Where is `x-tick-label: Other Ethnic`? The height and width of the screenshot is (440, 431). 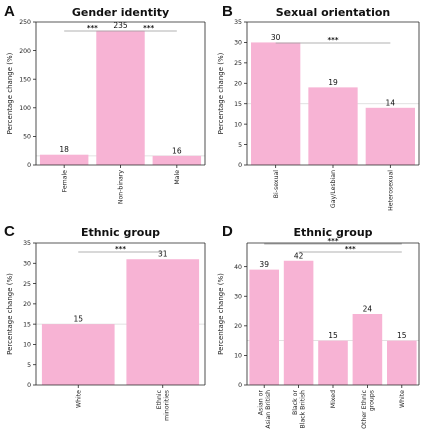 x-tick-label: Other Ethnic is located at coordinates (364, 408).